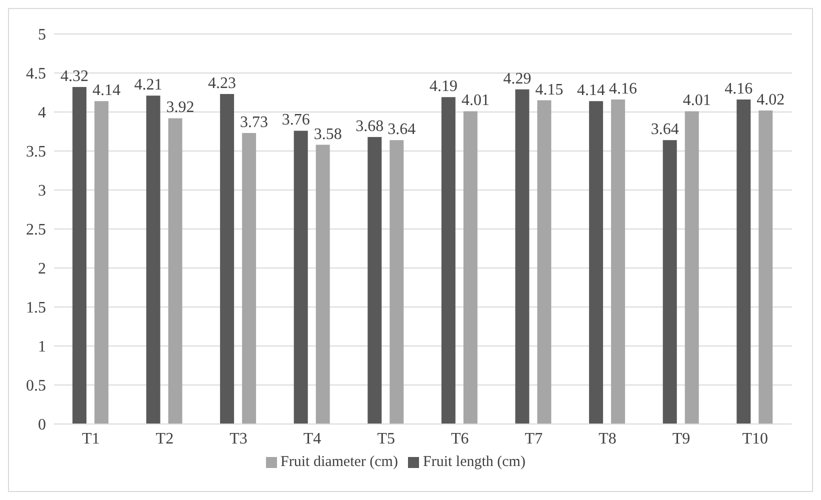  I want to click on data-label: 4.15, so click(549, 89).